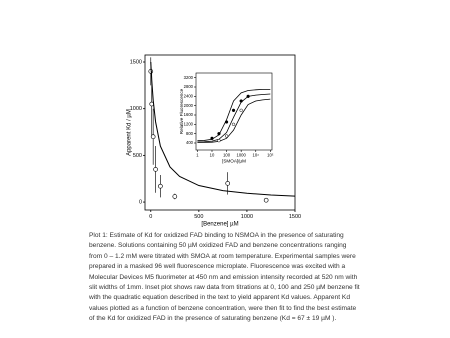 The width and height of the screenshot is (450, 338). Describe the element at coordinates (189, 77) in the screenshot. I see `y-tick-label: 3200` at that location.